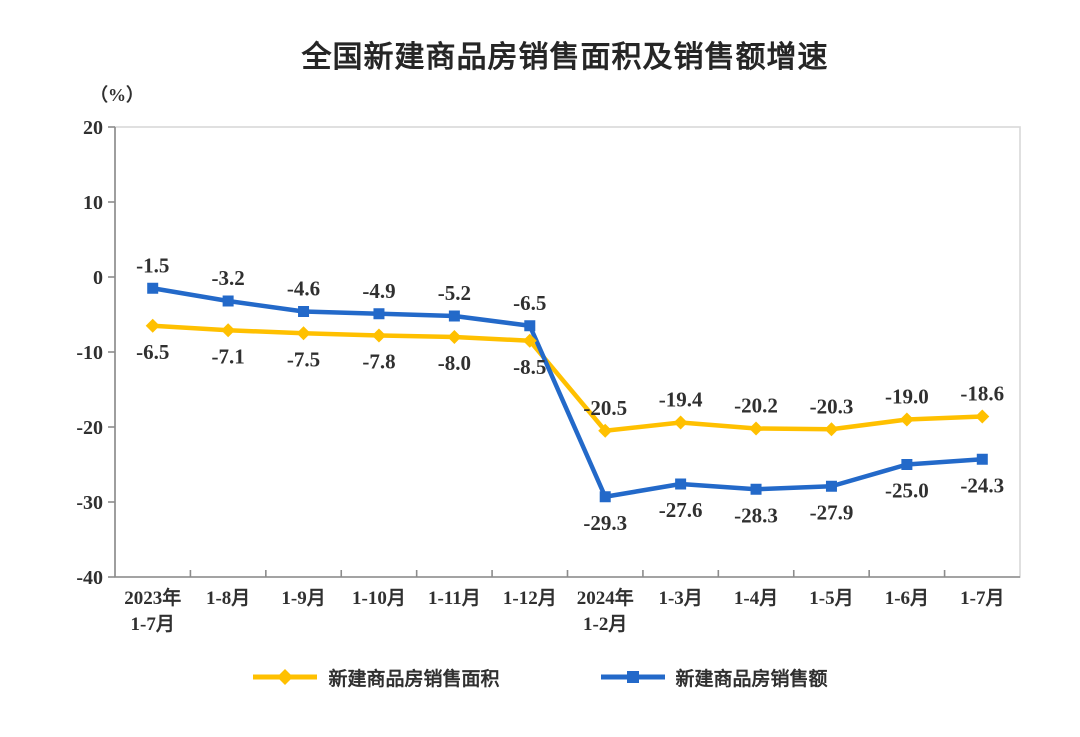 The width and height of the screenshot is (1080, 737). Describe the element at coordinates (378, 362) in the screenshot. I see `data-label: -7.8` at that location.